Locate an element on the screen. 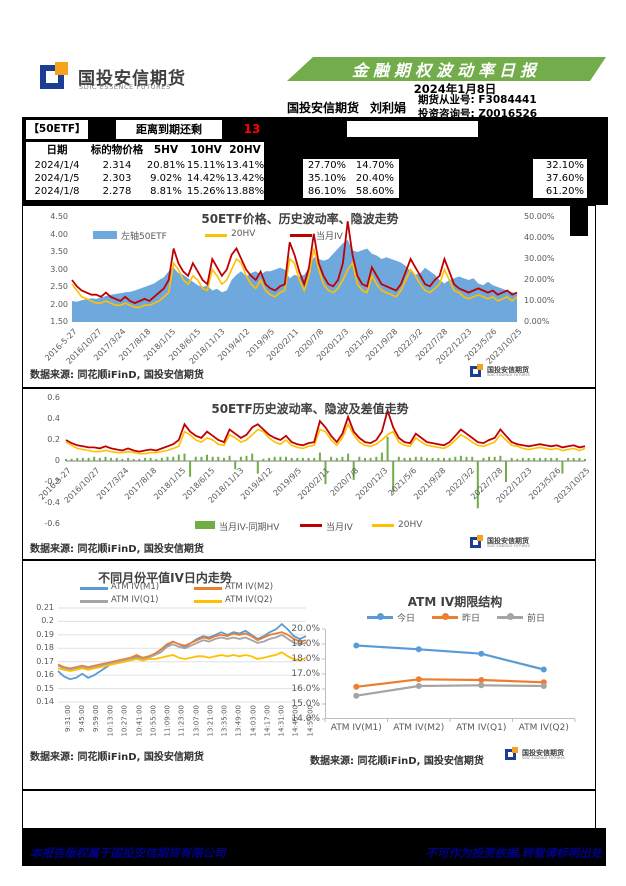  tick-label: 50.00% is located at coordinates (539, 216).